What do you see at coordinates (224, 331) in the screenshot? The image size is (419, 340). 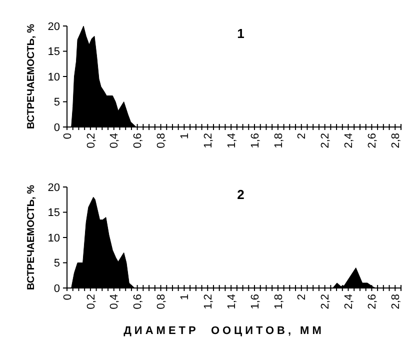 I see `x-axis-title: ДИАМЕТР ООЦИТОВ, ММ` at bounding box center [224, 331].